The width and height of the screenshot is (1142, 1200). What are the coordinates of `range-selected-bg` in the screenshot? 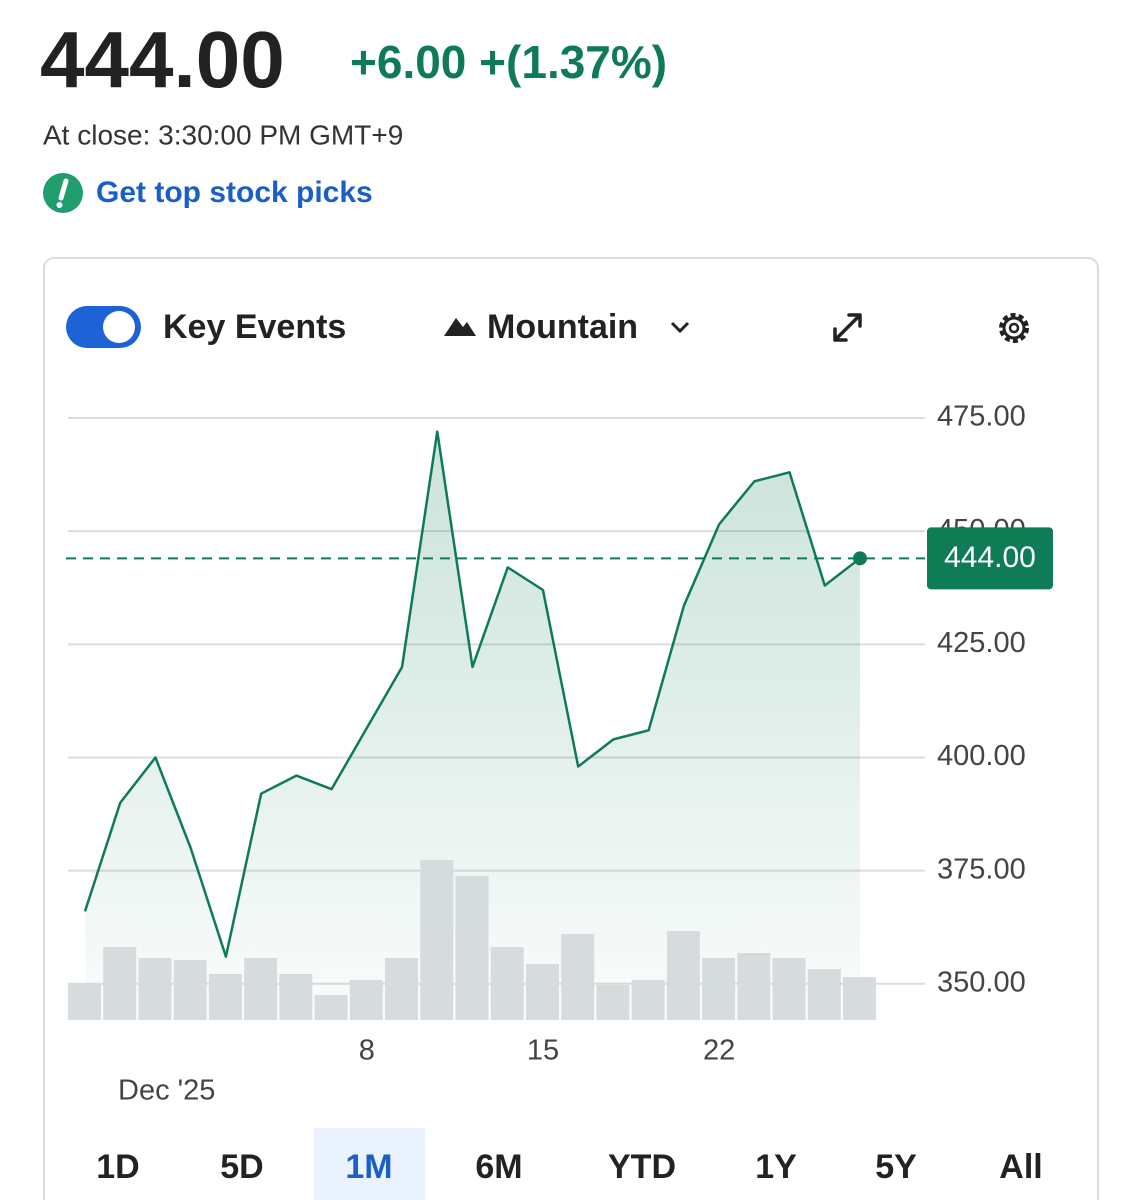 It's located at (369, 1164).